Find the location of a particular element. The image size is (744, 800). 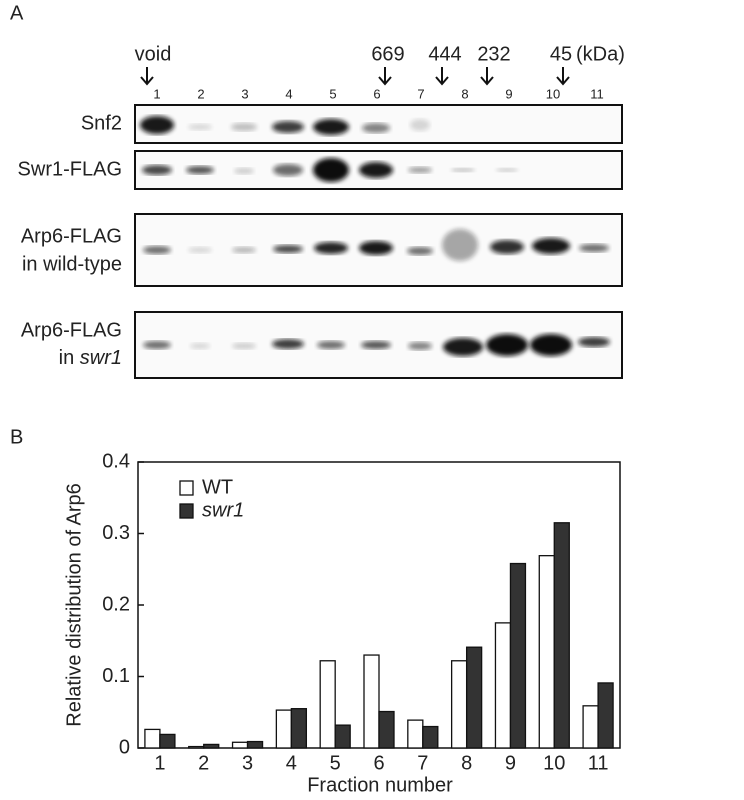

lane-number: 6 is located at coordinates (376, 93).